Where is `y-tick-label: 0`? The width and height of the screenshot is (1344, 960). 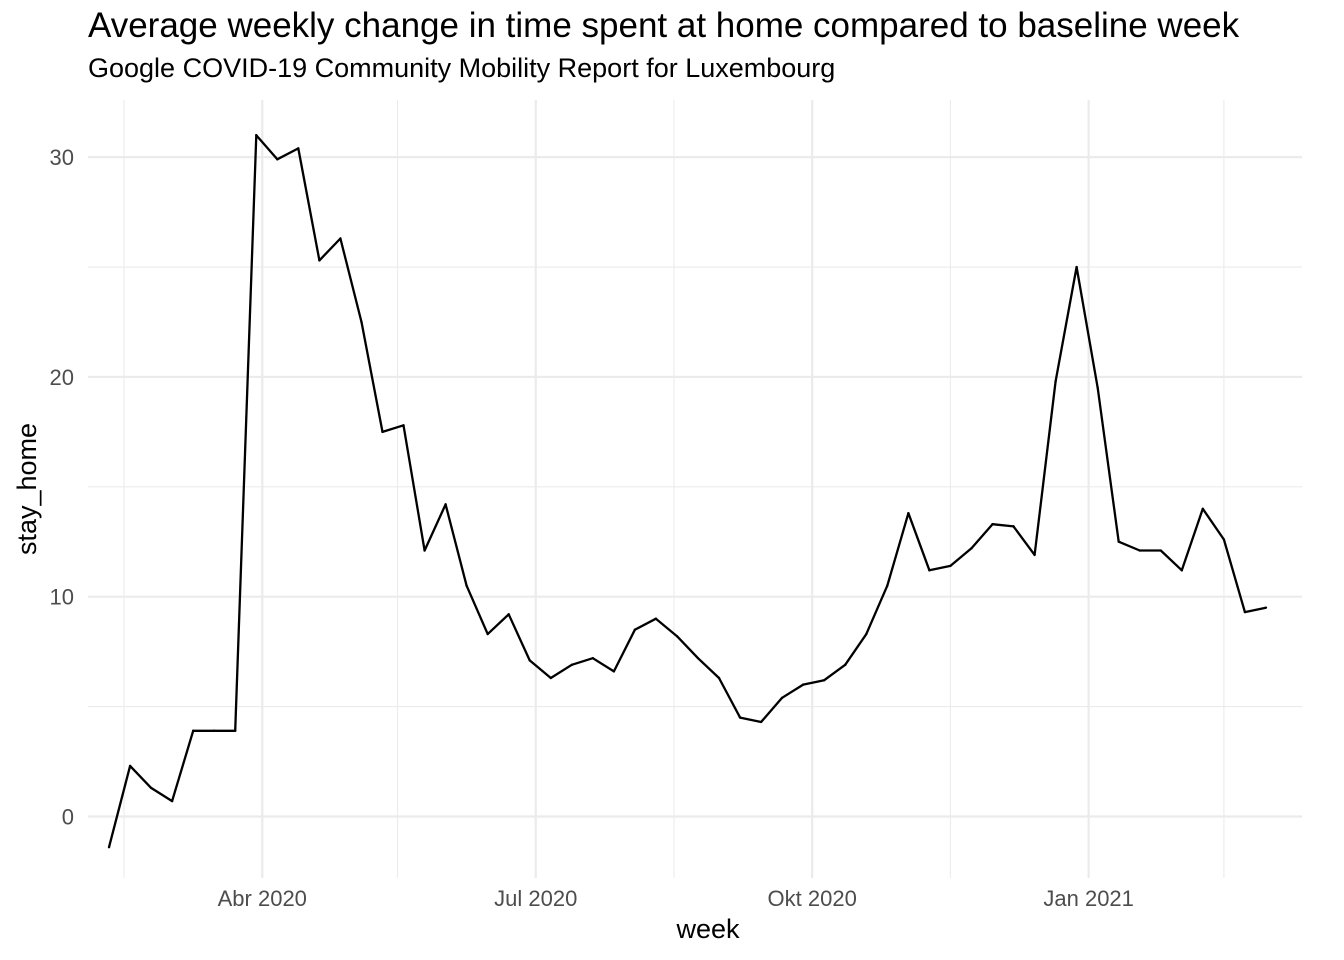
y-tick-label: 0 is located at coordinates (68, 816).